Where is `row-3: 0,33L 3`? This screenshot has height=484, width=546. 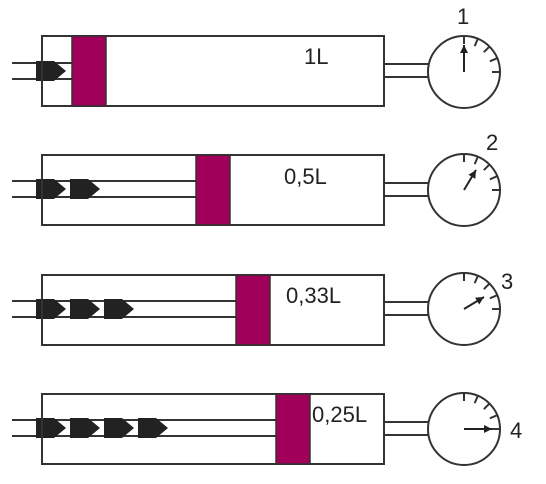 row-3: 0,33L 3 is located at coordinates (262, 307).